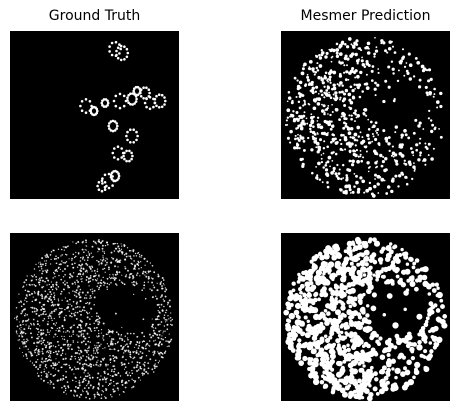 The width and height of the screenshot is (458, 411). I want to click on mesmer-prediction-top-image, so click(363, 117).